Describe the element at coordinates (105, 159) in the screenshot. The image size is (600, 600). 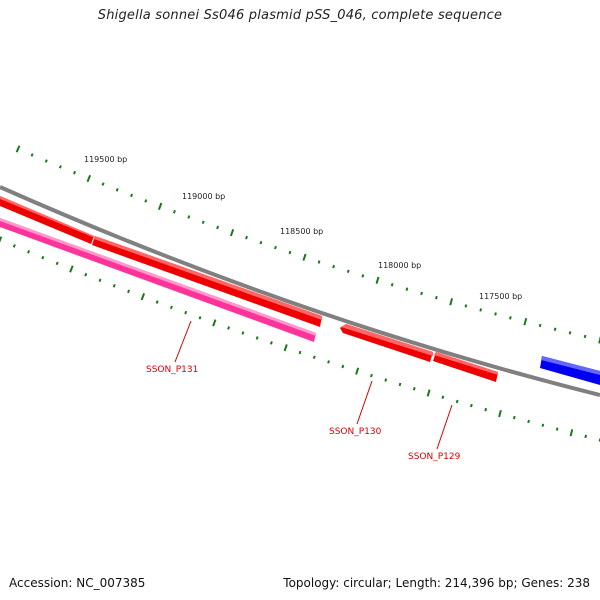
I see `scale-label-119500: 119500 bp` at that location.